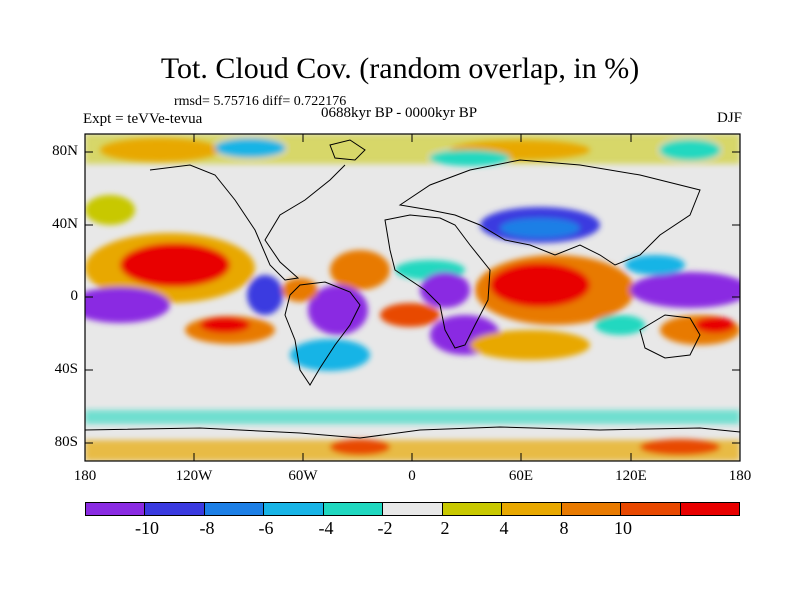 This screenshot has height=600, width=800. Describe the element at coordinates (631, 476) in the screenshot. I see `lon-label-120e: 120E` at that location.